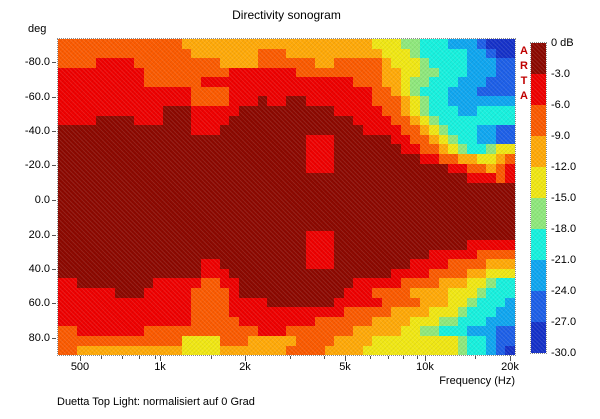 Image resolution: width=600 pixels, height=419 pixels. What do you see at coordinates (245, 367) in the screenshot?
I see `x-tick-label: 2k` at bounding box center [245, 367].